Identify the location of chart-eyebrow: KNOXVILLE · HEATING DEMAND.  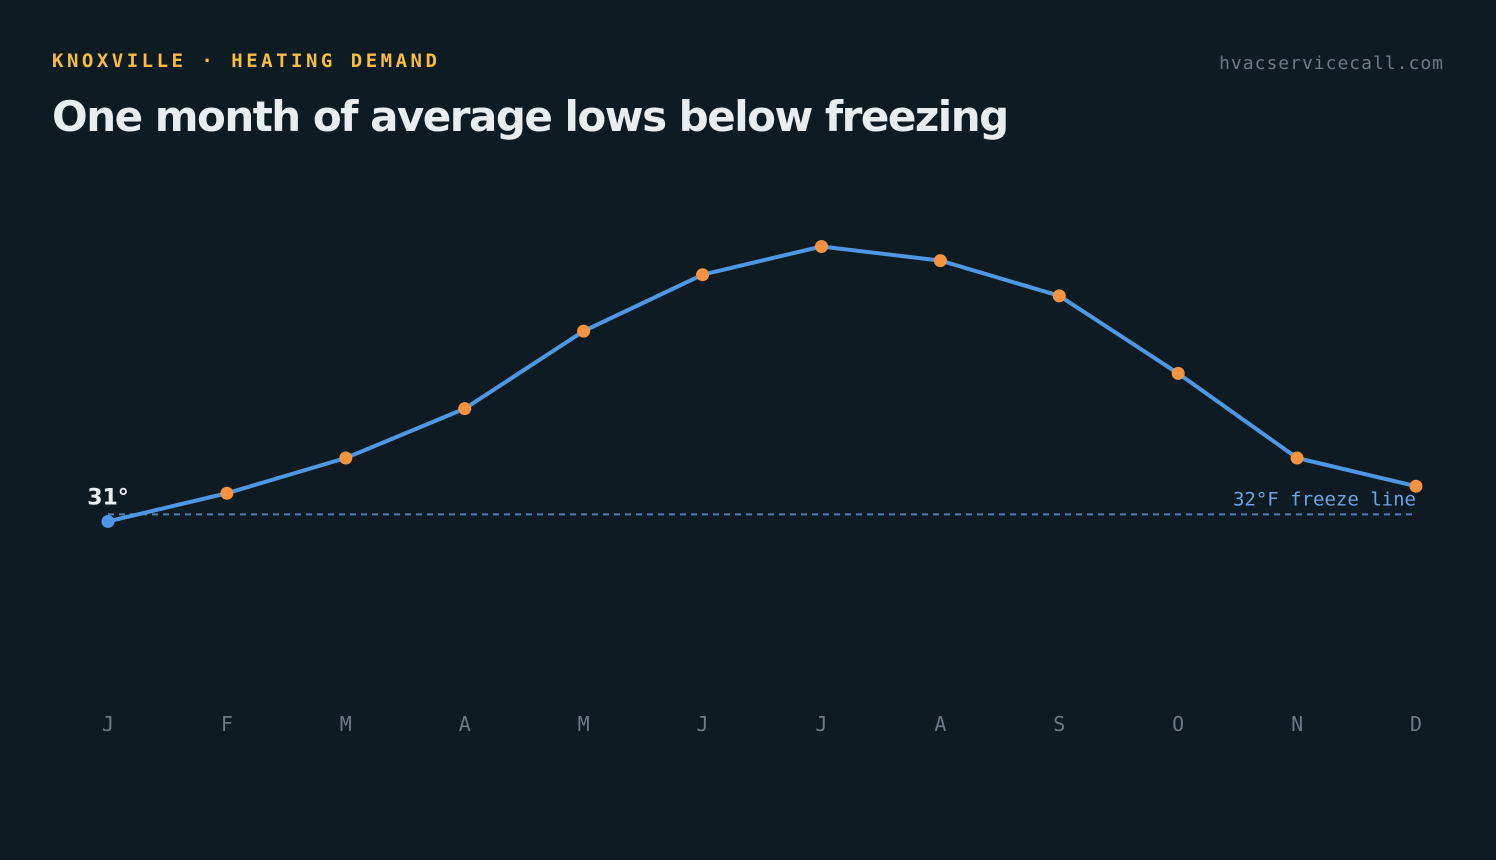
(246, 61).